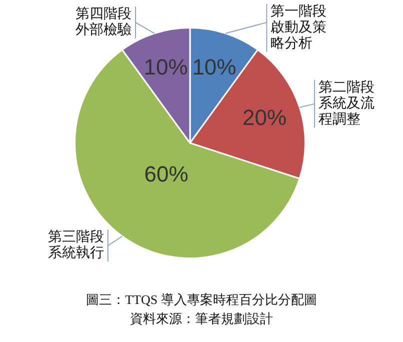 Image resolution: width=403 pixels, height=342 pixels. What do you see at coordinates (201, 319) in the screenshot?
I see `source-note: 資料來源：筆者規劃設計` at bounding box center [201, 319].